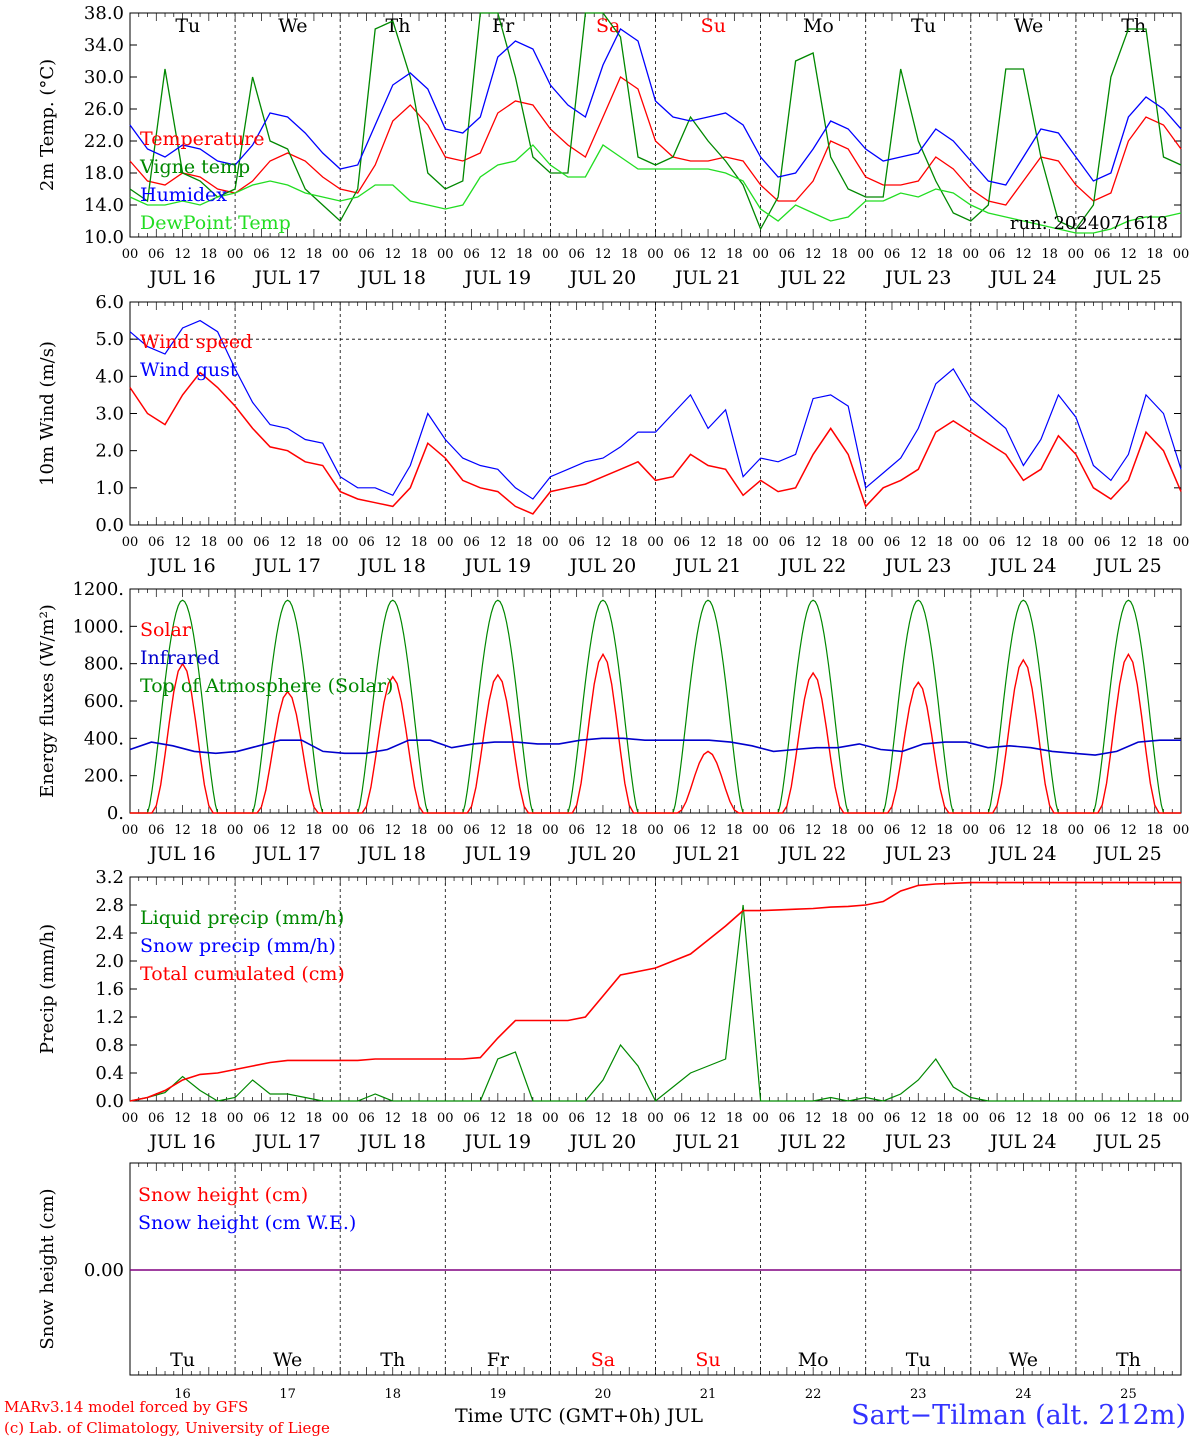 Image resolution: width=1194 pixels, height=1440 pixels. What do you see at coordinates (1089, 223) in the screenshot?
I see `run-label: run: 2024071618` at bounding box center [1089, 223].